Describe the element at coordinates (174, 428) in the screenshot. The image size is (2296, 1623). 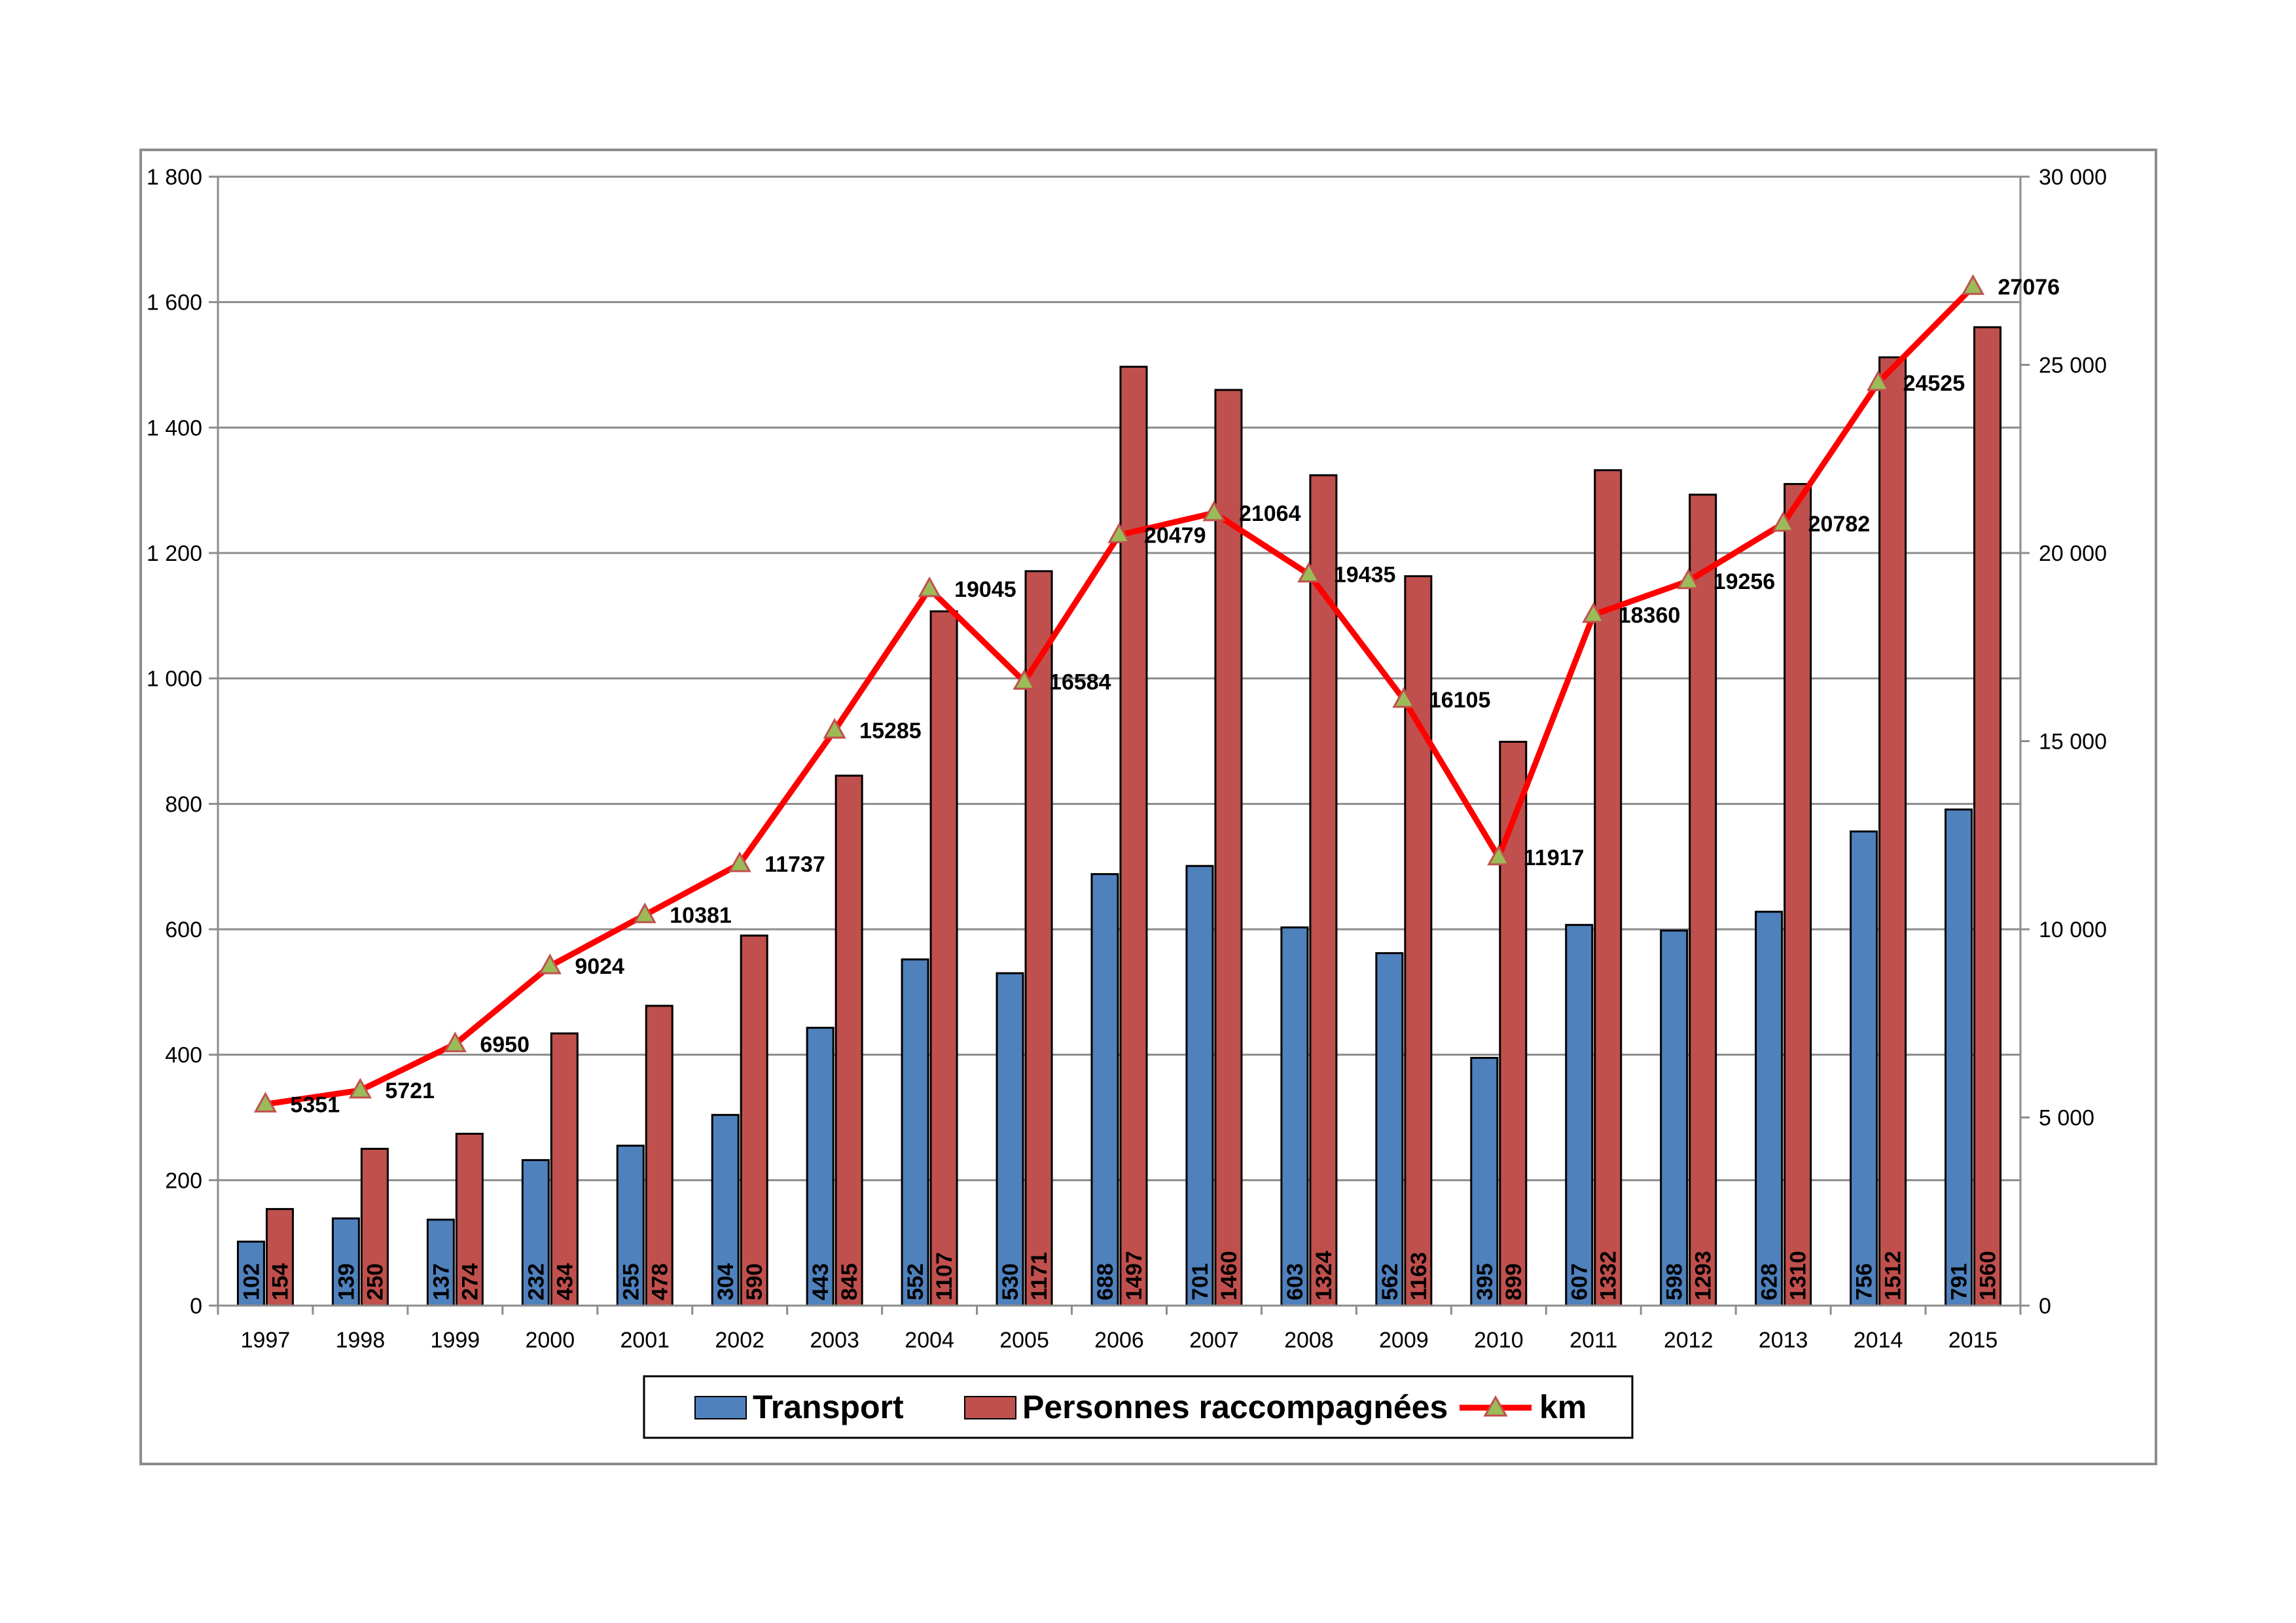
I see `y-left-tick-label: 1 400` at that location.